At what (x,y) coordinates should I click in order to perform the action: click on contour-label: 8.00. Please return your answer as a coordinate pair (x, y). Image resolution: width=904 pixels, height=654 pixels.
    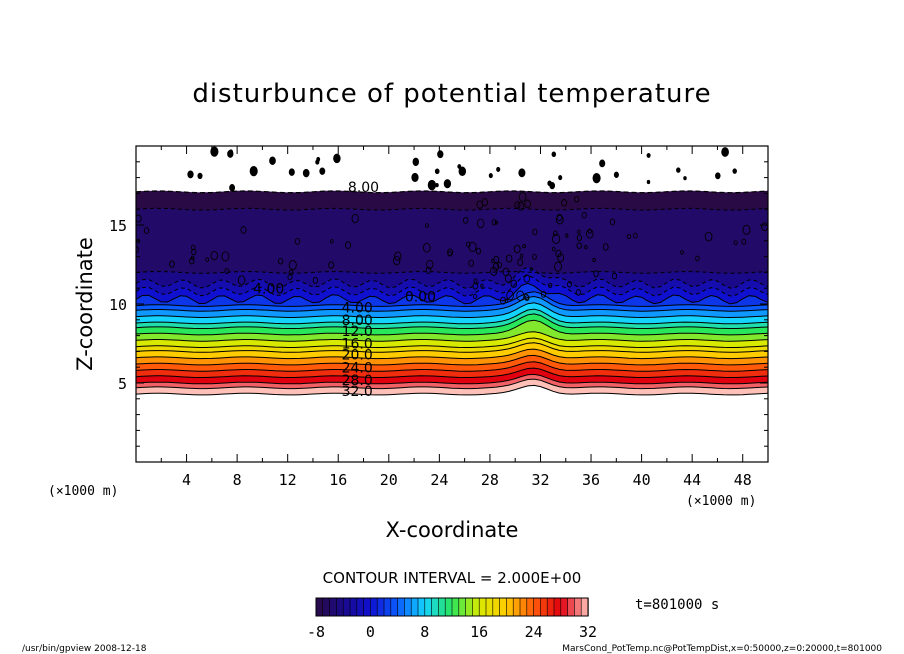
    Looking at the image, I should click on (363, 188).